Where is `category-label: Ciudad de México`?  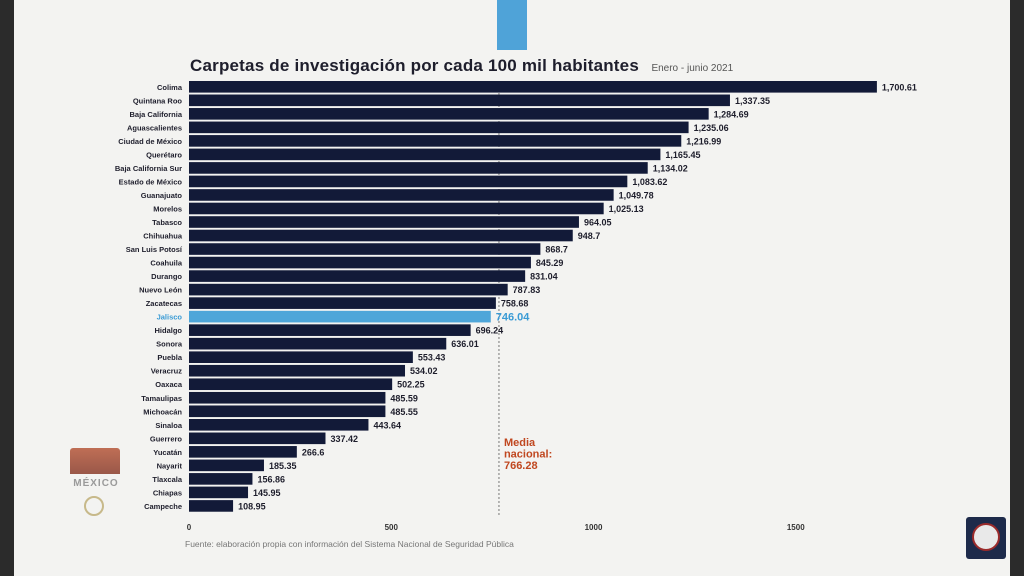
category-label: Ciudad de México is located at coordinates (150, 141).